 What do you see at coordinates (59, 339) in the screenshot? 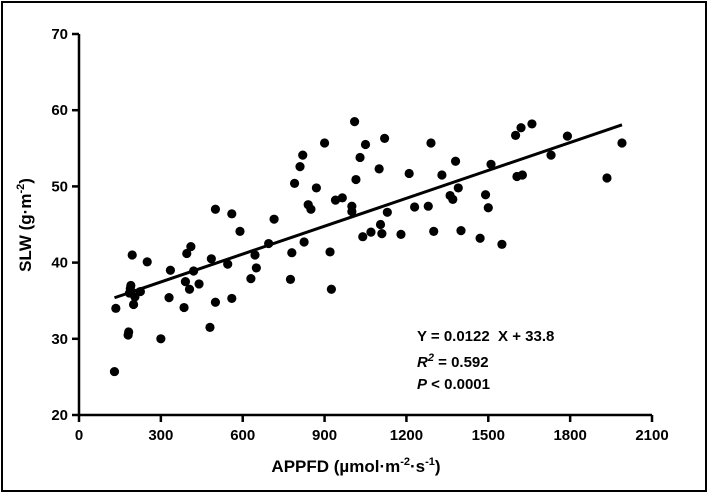
I see `y-tick-label: 30` at bounding box center [59, 339].